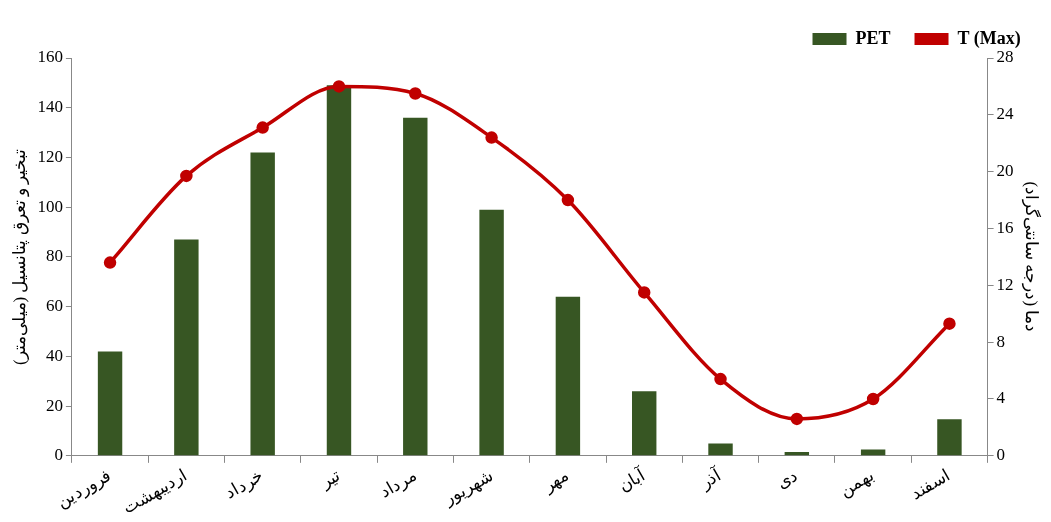  What do you see at coordinates (330, 479) in the screenshot?
I see `x-tick-label: تیر` at bounding box center [330, 479].